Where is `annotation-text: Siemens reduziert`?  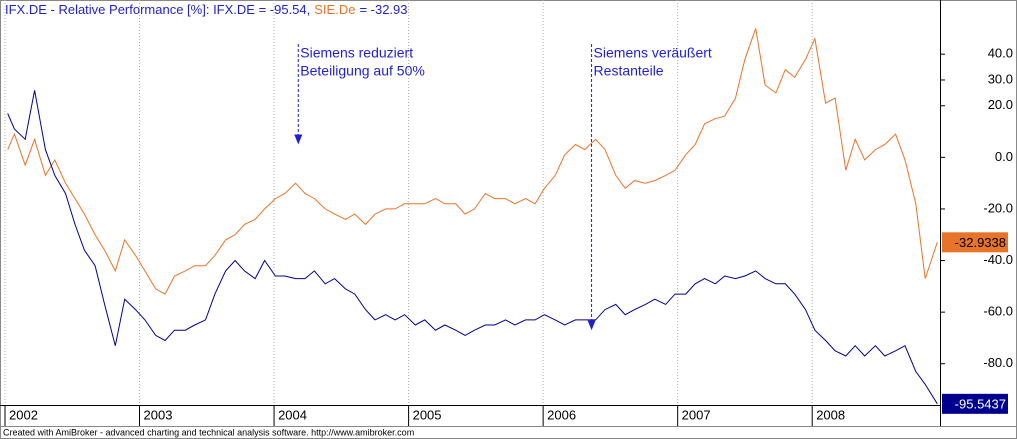
annotation-text: Siemens reduziert is located at coordinates (356, 53).